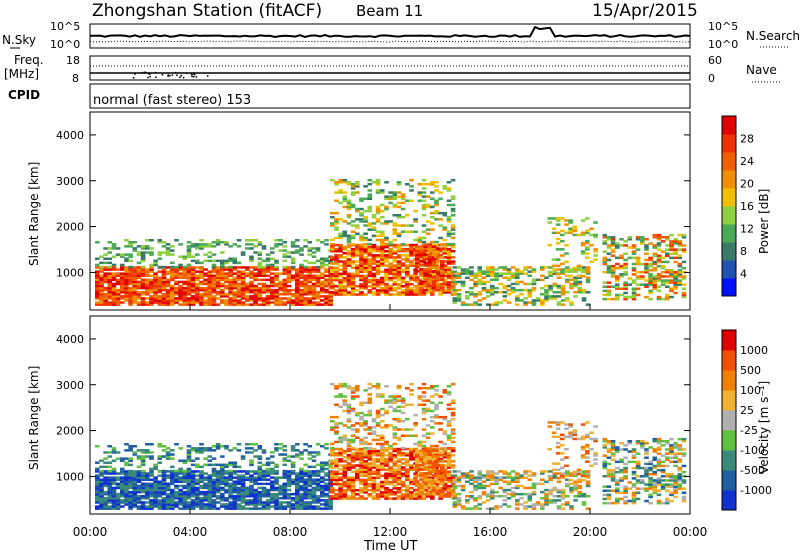  I want to click on freq-panel, so click(390, 68).